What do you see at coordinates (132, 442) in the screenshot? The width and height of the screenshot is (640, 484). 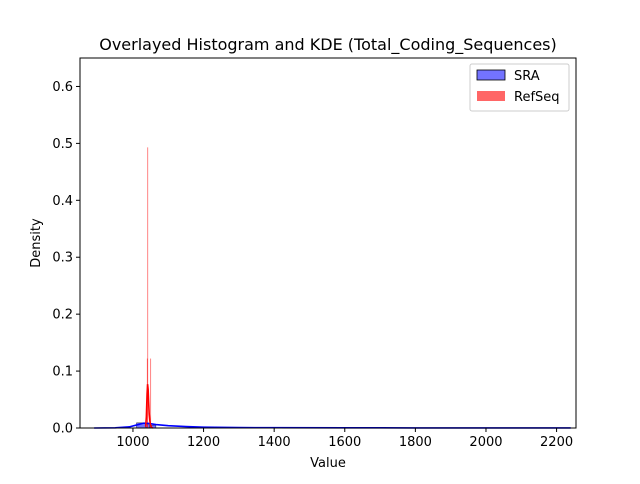 I see `x-tick-label: 1000` at bounding box center [132, 442].